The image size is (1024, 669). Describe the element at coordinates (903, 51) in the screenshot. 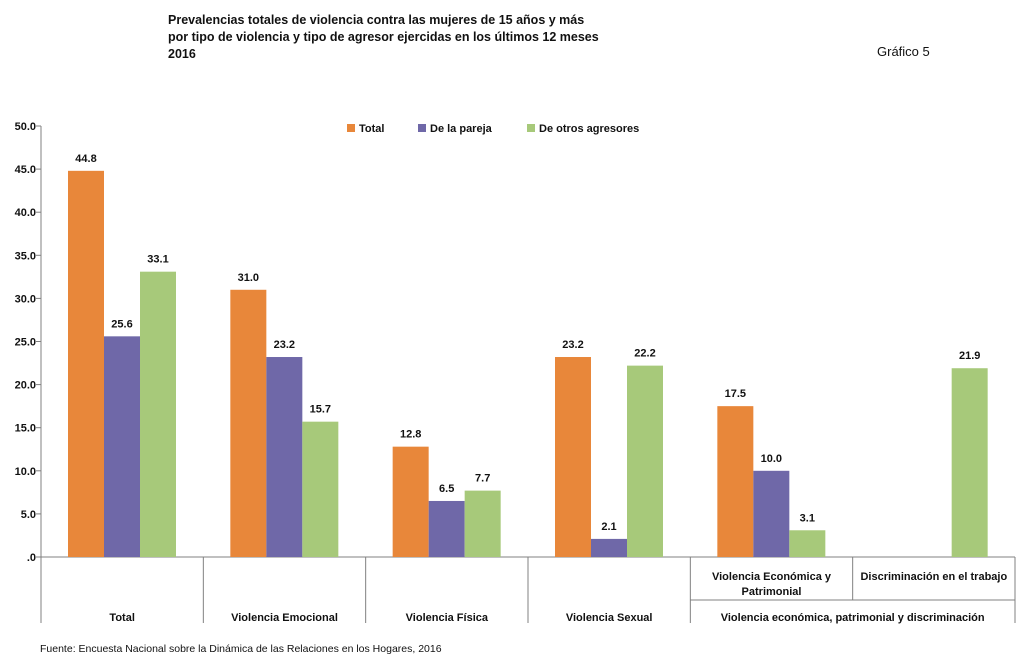

I see `figure-label: Gráfico 5` at that location.